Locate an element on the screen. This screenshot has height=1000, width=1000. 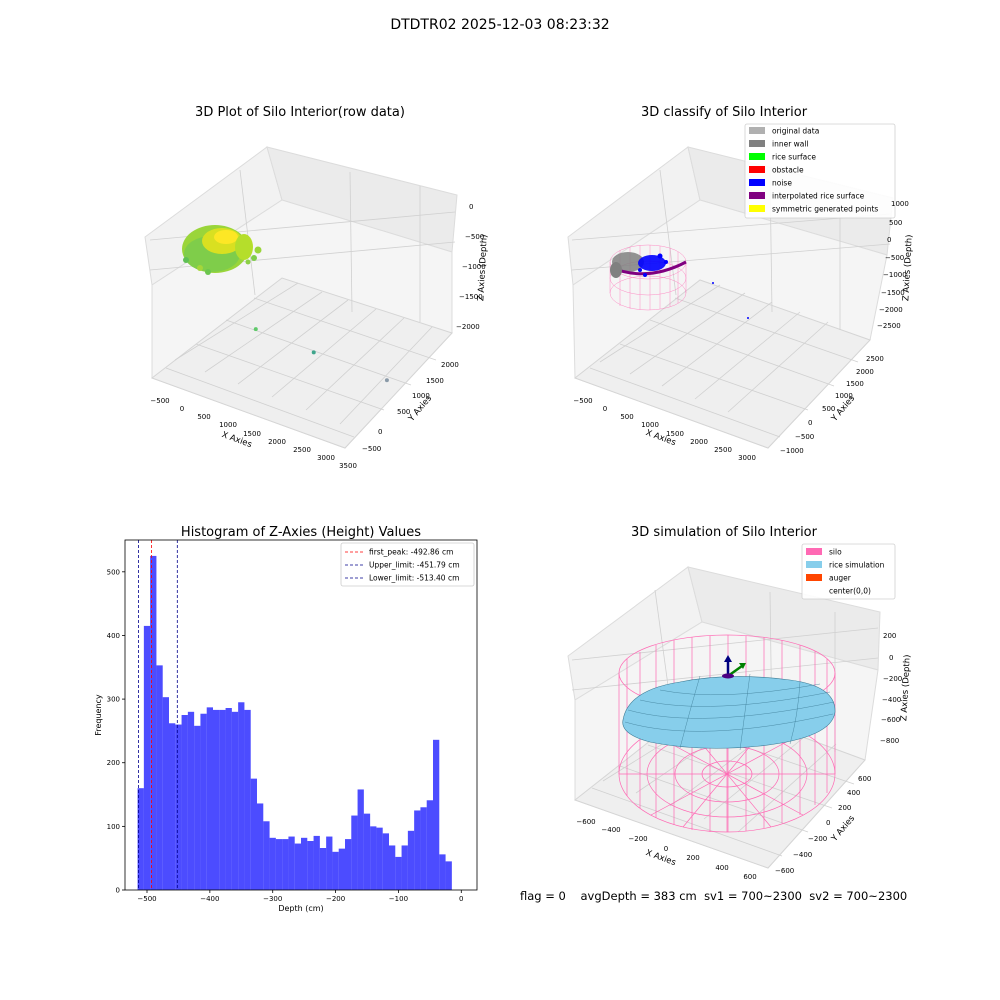
simulation-3d-xtick: 600 is located at coordinates (749, 877).